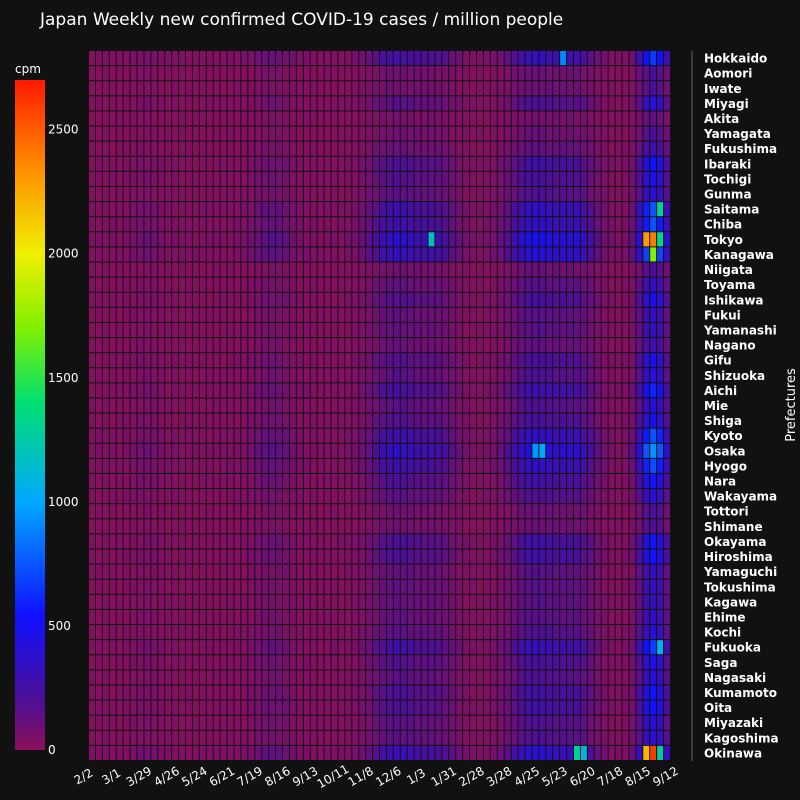  I want to click on colorbar-tick-label: 1000, so click(63, 502).